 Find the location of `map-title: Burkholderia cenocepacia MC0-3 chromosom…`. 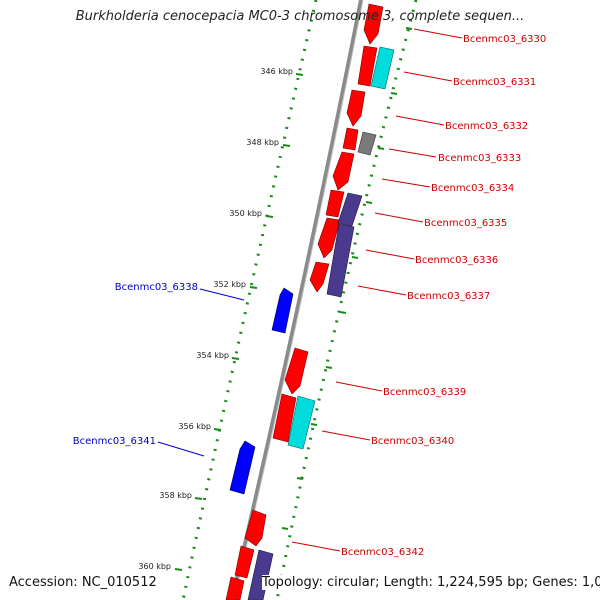

map-title: Burkholderia cenocepacia MC0-3 chromosom… is located at coordinates (300, 16).